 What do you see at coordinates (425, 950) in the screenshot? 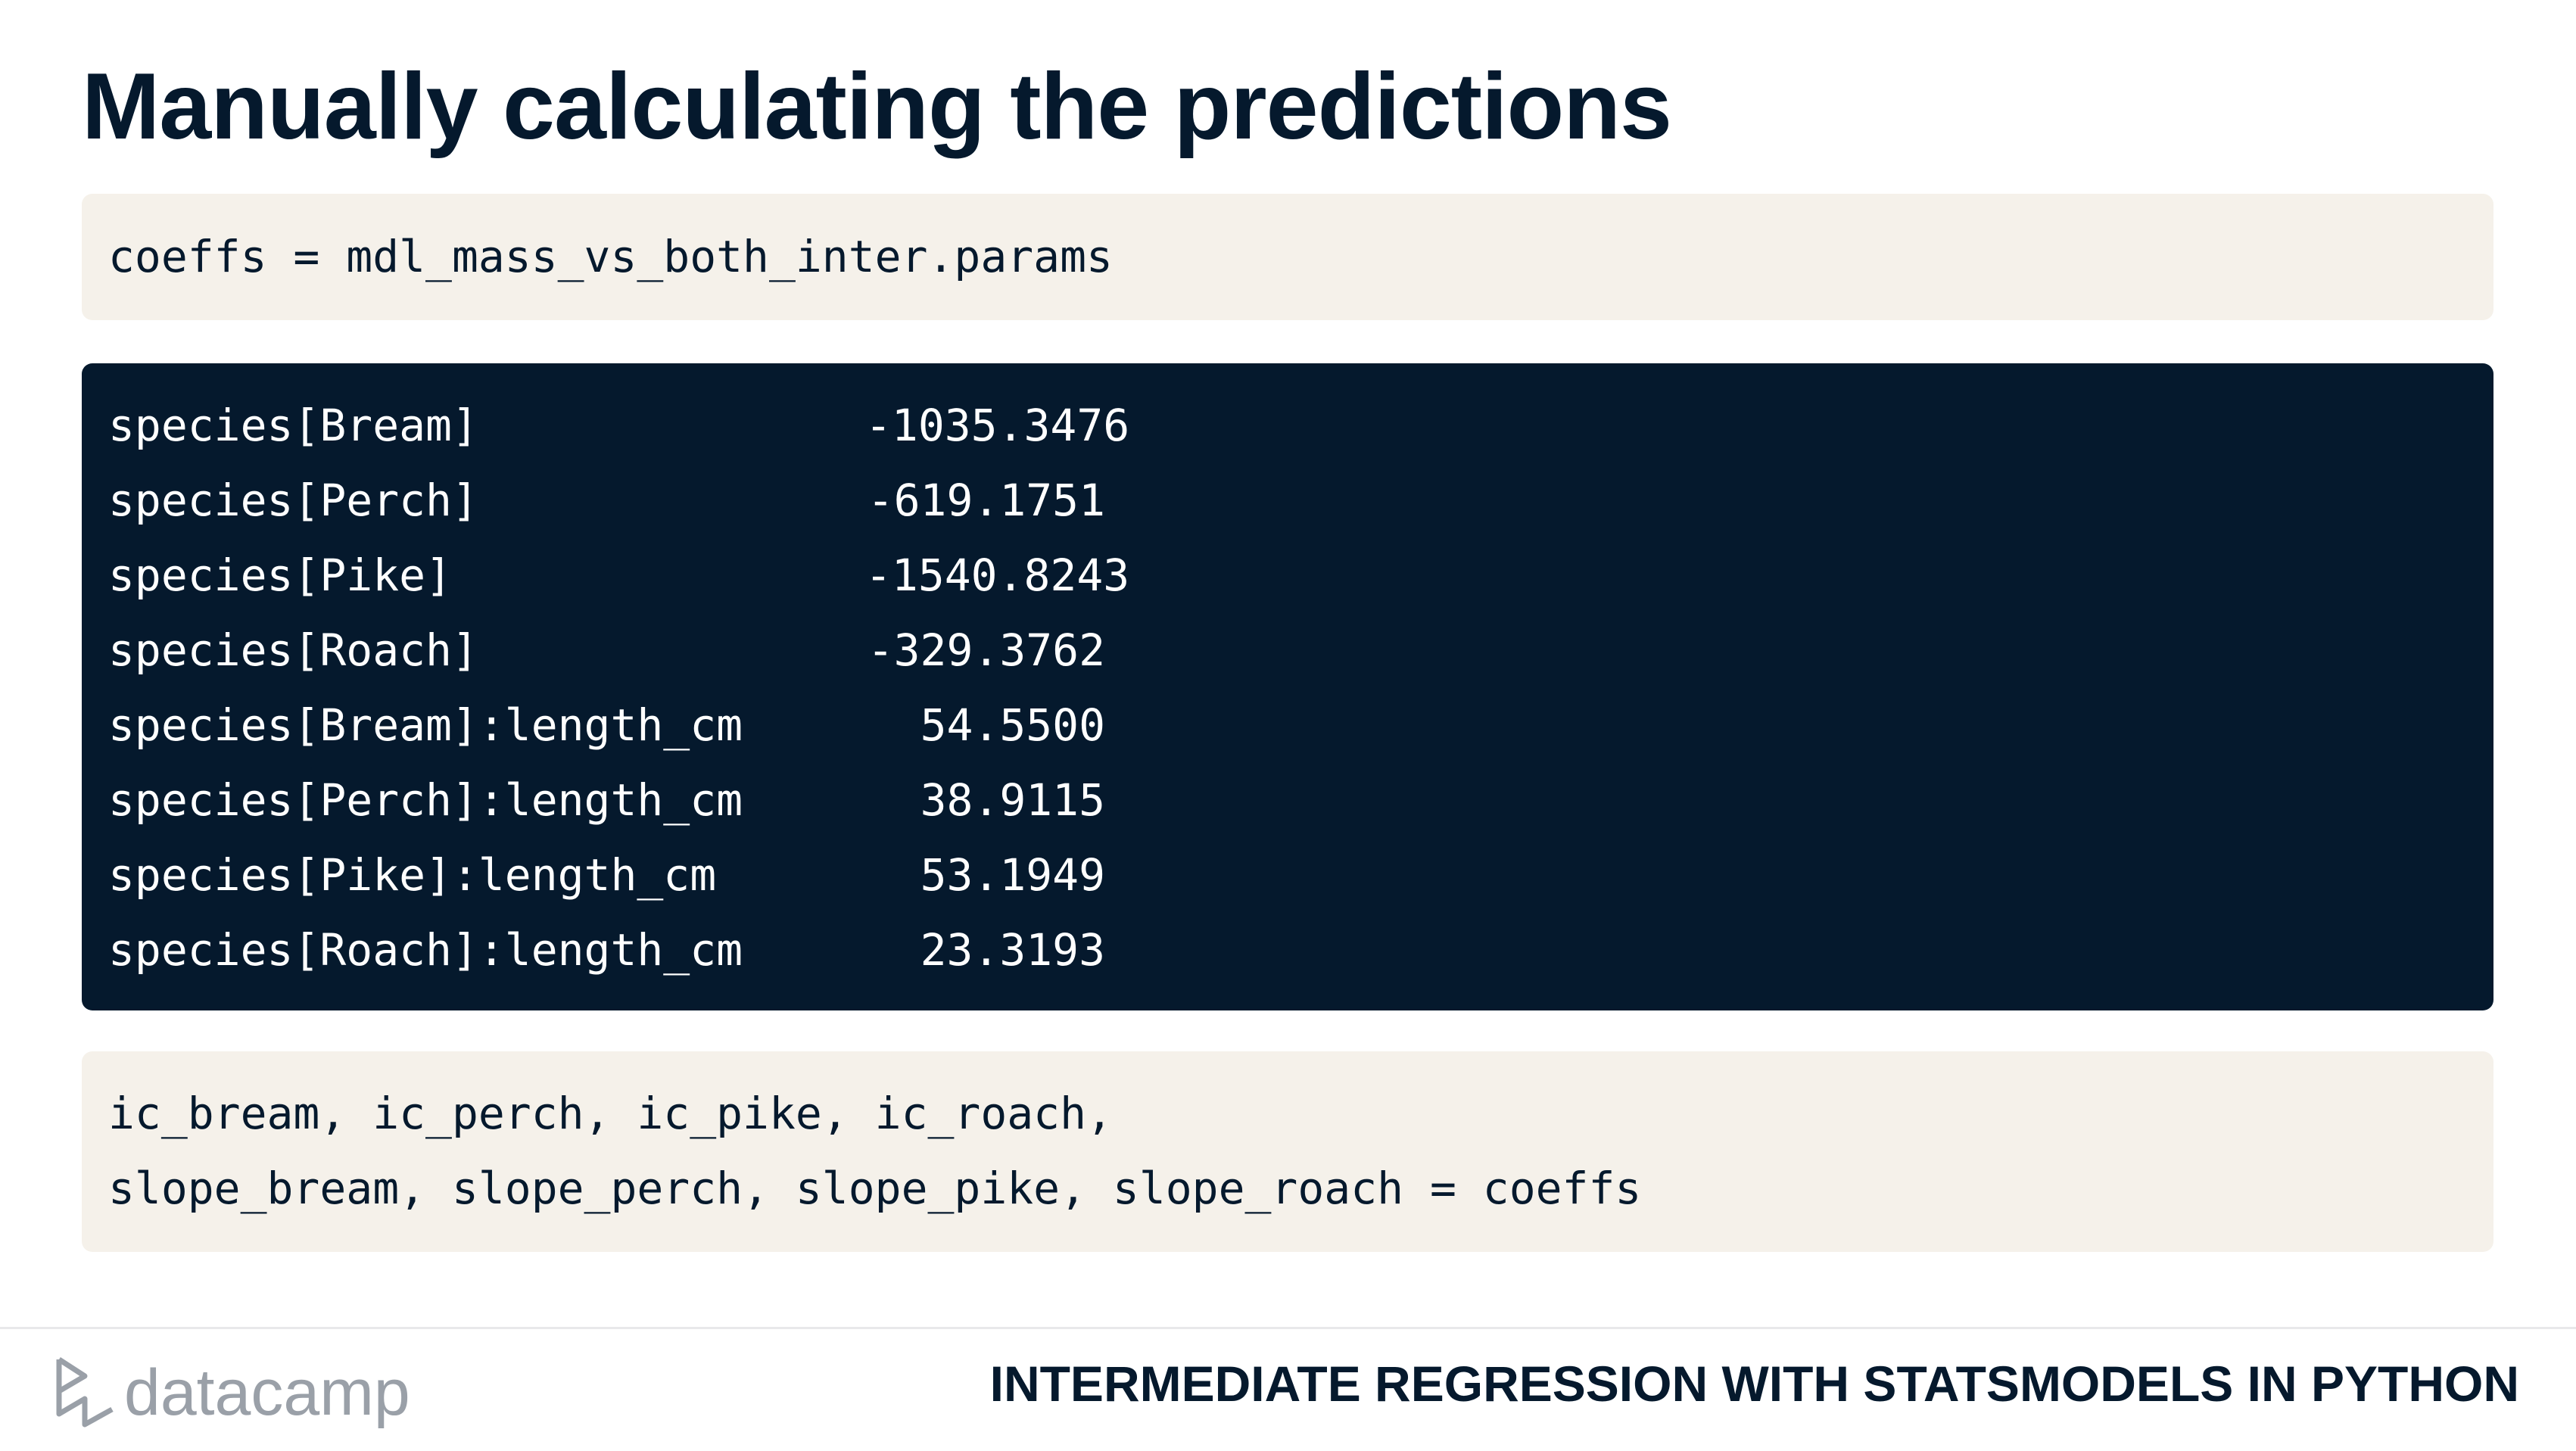
I see `param-name: species[Roach]:length_cm` at bounding box center [425, 950].